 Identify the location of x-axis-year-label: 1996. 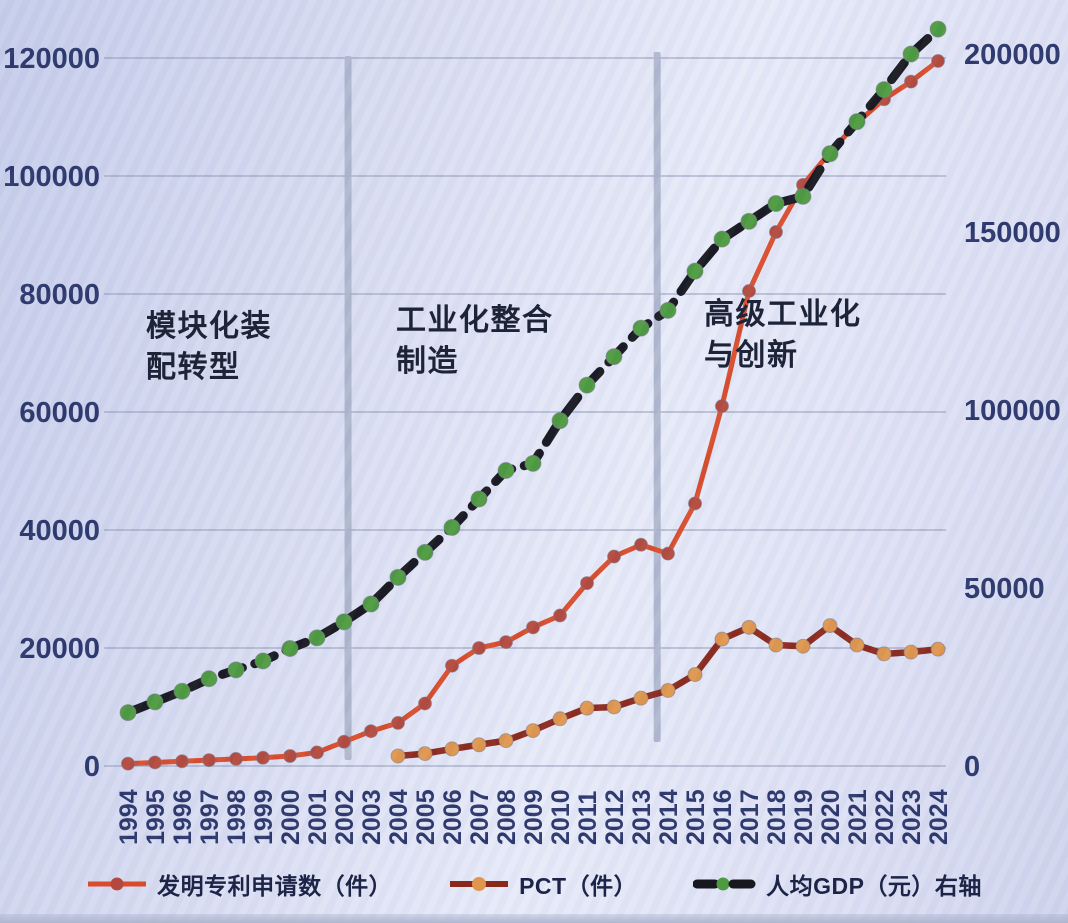
(183, 817).